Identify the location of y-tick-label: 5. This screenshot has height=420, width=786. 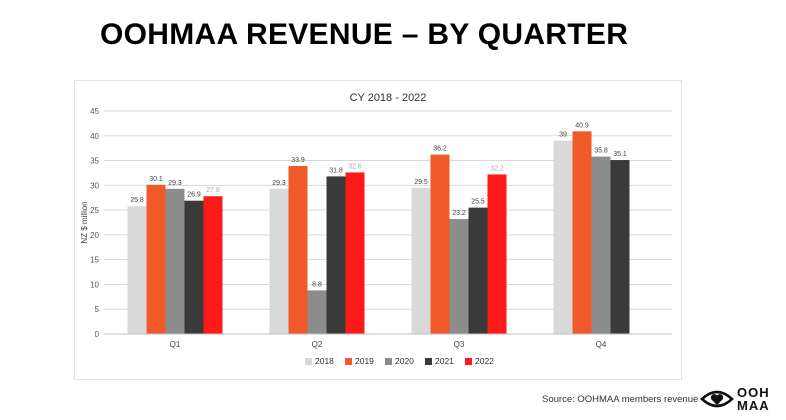
(97, 309).